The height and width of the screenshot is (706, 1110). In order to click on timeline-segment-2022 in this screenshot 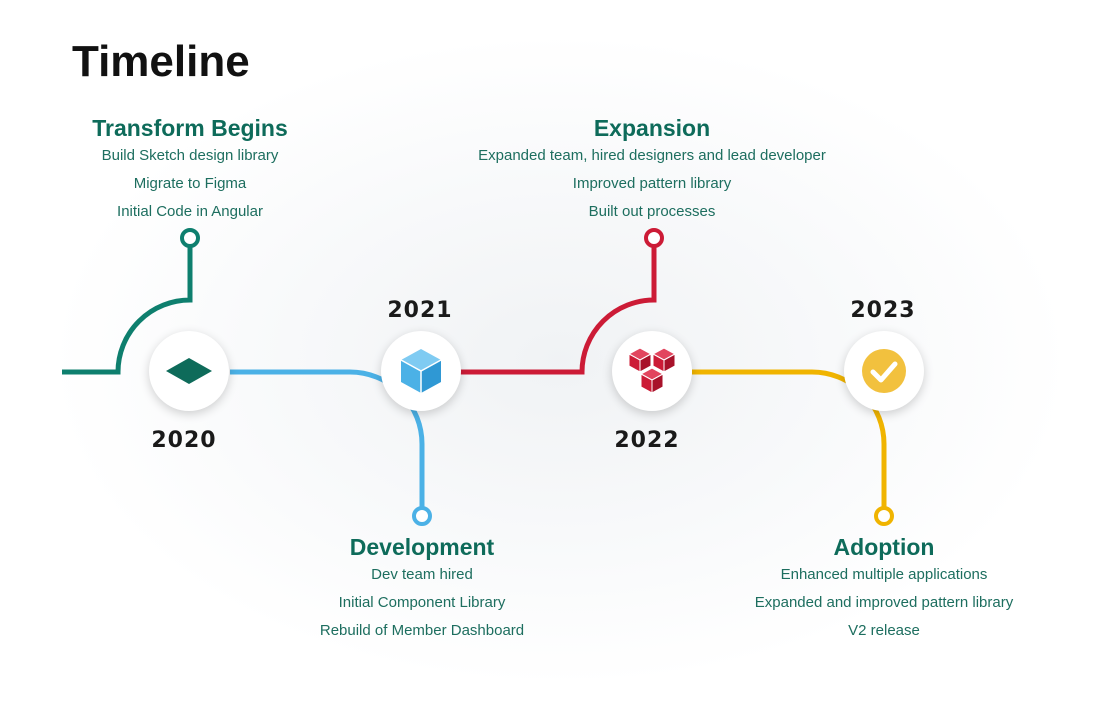, I will do `click(558, 306)`.